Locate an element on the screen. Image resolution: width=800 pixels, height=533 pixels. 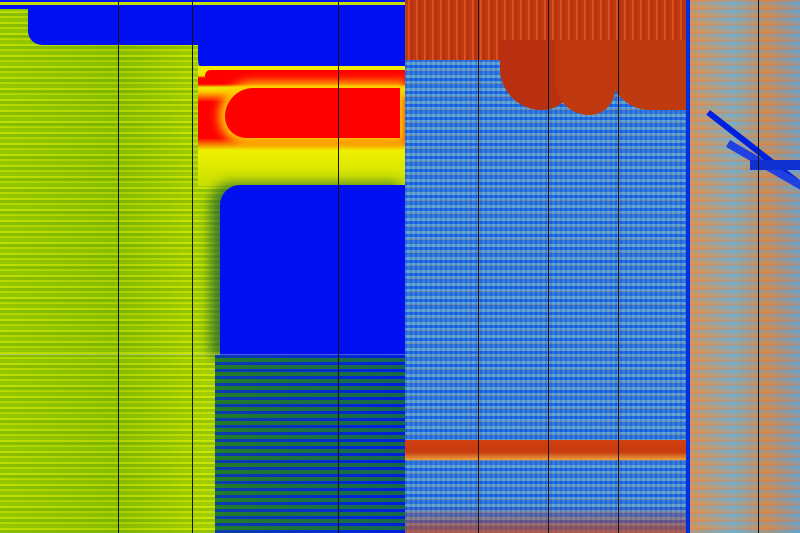
diagonal-streak is located at coordinates (763, 173).